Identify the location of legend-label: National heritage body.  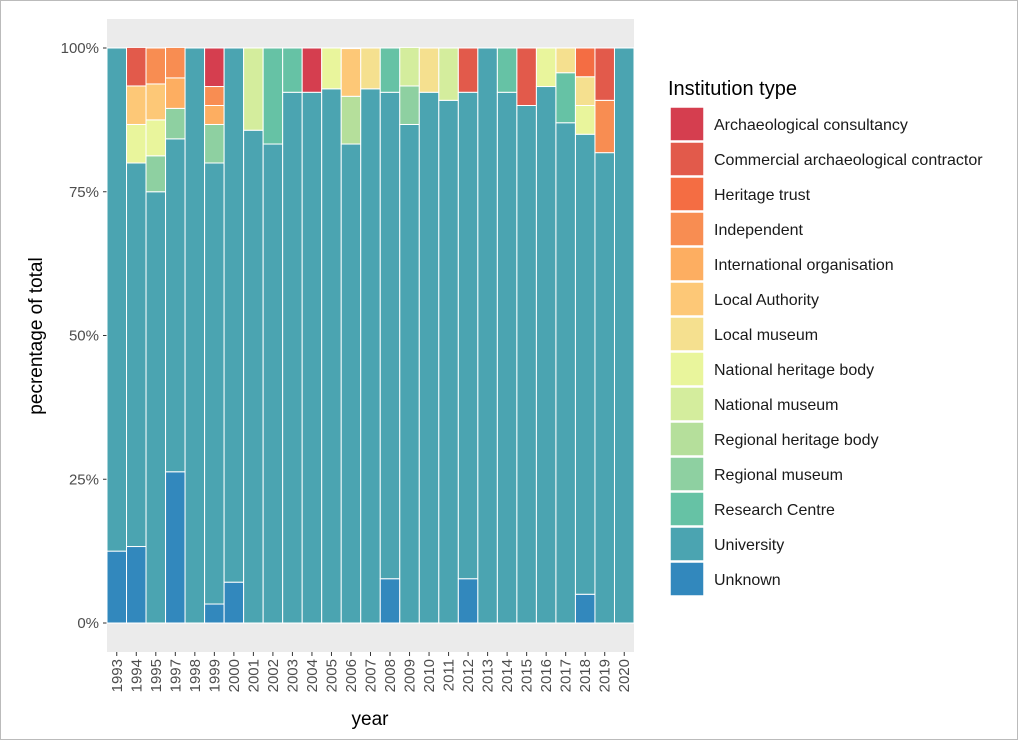
(794, 370).